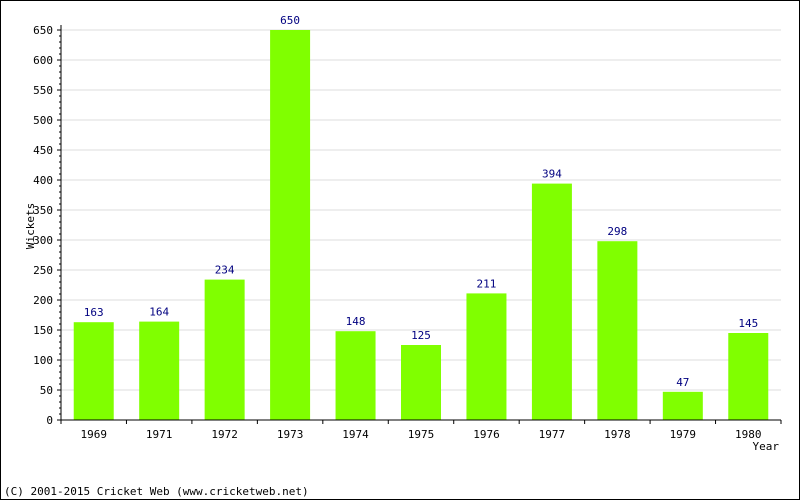  I want to click on y-tick-label: 650, so click(43, 30).